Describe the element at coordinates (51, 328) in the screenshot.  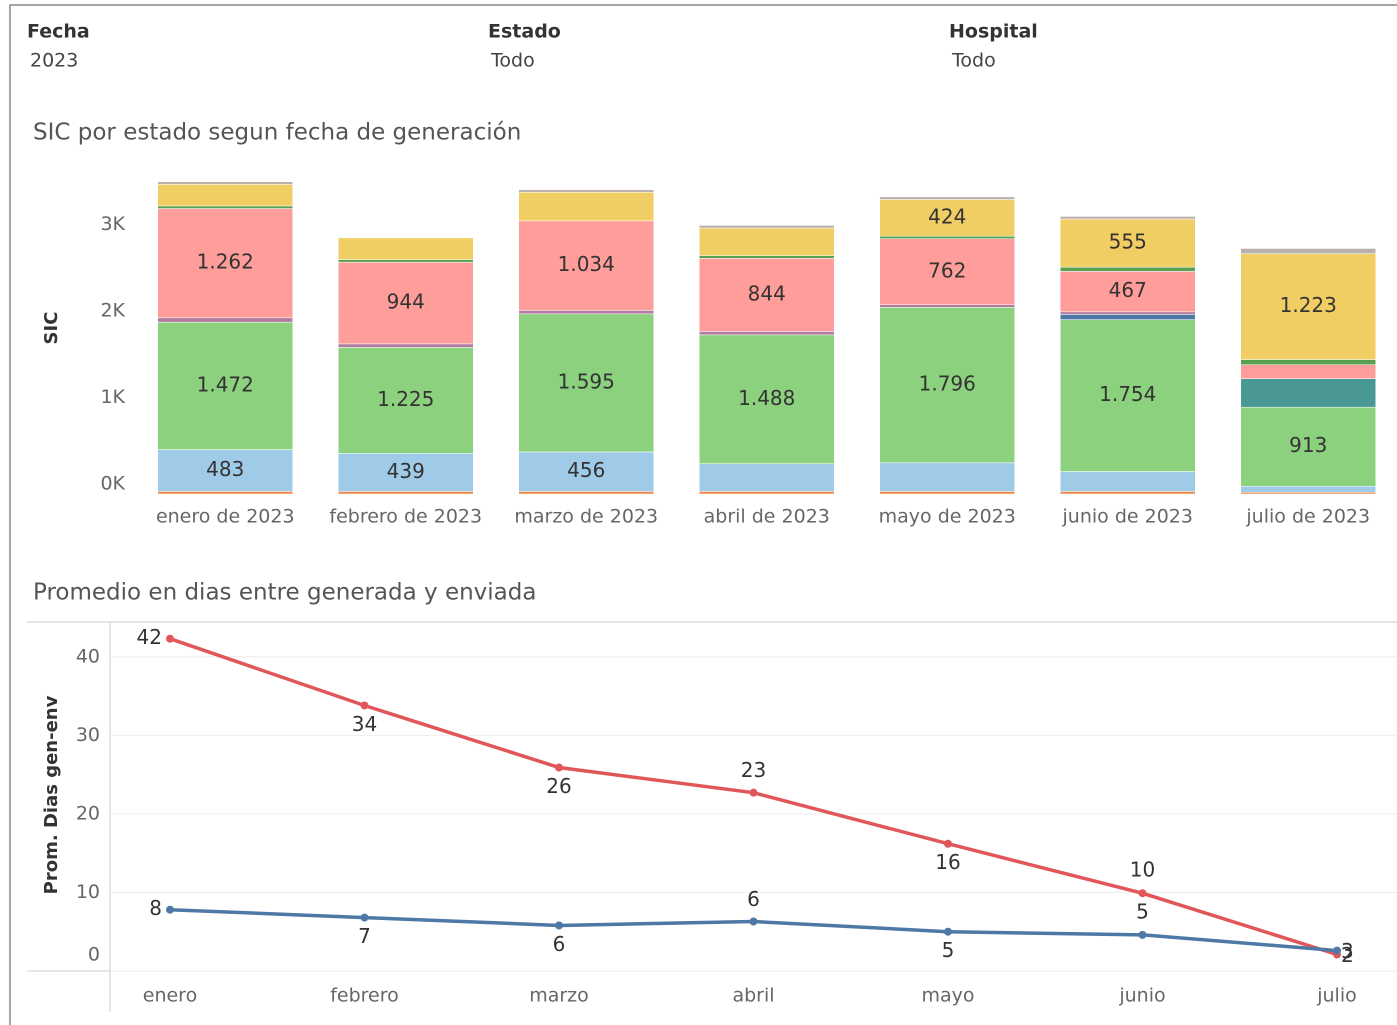
I see `y-axis-title: SIC` at that location.